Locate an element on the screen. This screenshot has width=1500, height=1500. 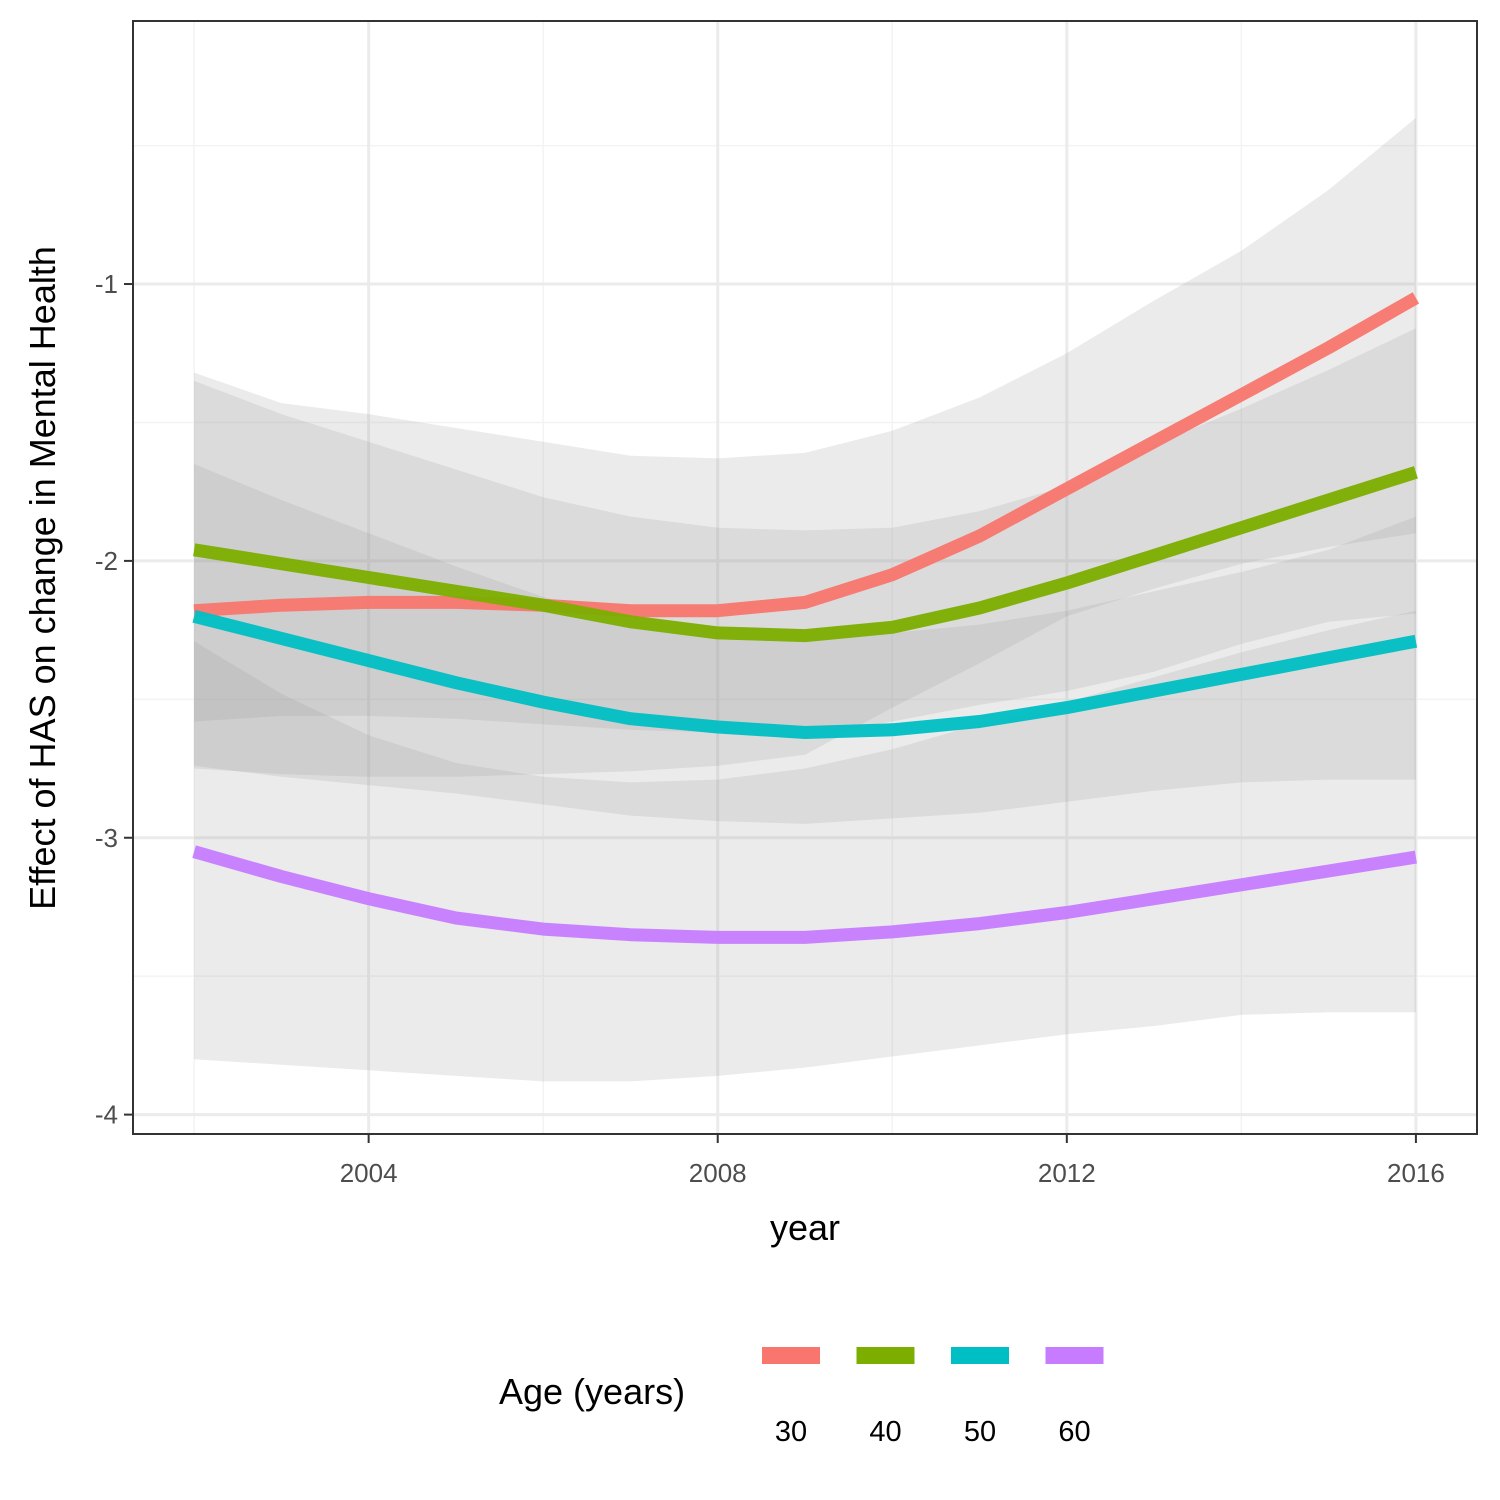
legend: Age (years) 30 40 50 60 is located at coordinates (801, 1397).